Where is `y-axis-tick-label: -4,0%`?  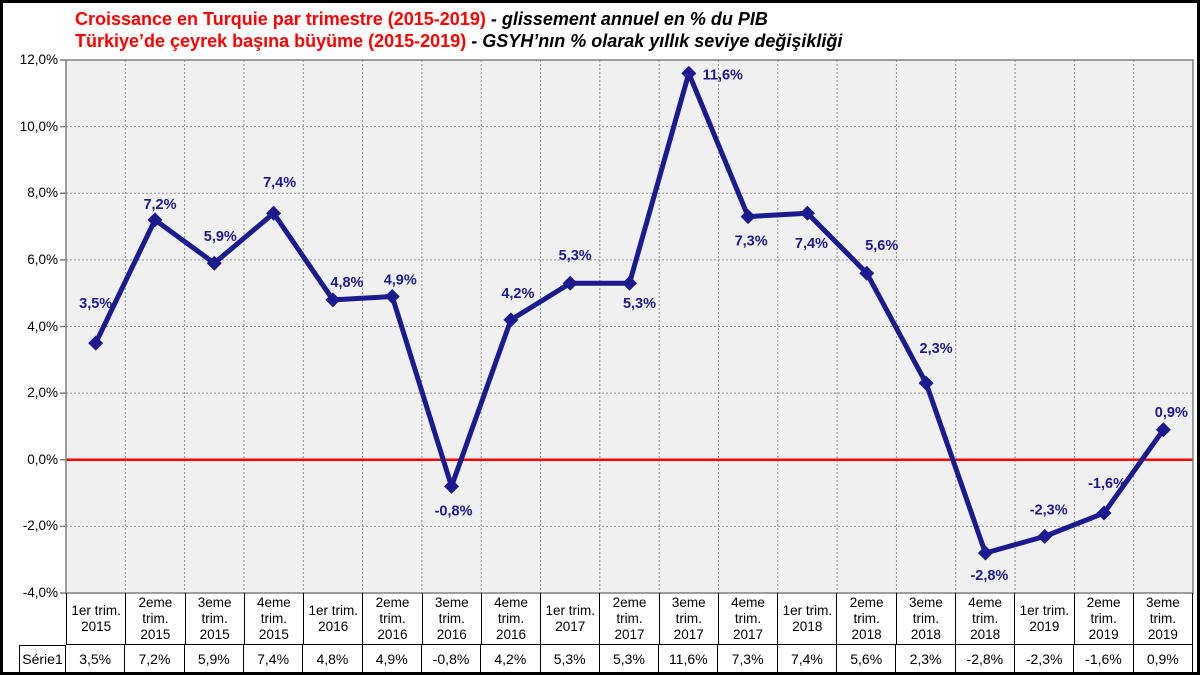
y-axis-tick-label: -4,0% is located at coordinates (40, 592).